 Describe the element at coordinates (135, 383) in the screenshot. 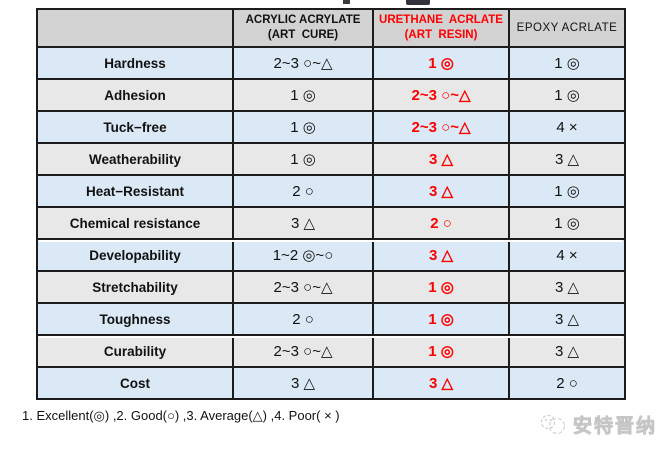

I see `property-cell: Cost` at that location.